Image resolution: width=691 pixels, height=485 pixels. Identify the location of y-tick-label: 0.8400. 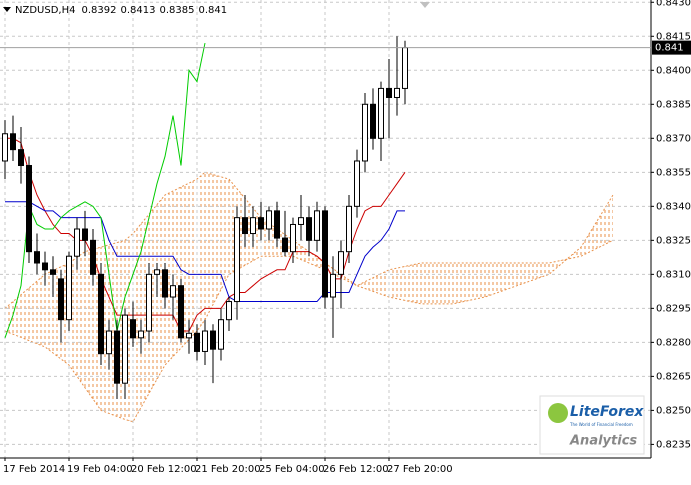
(673, 70).